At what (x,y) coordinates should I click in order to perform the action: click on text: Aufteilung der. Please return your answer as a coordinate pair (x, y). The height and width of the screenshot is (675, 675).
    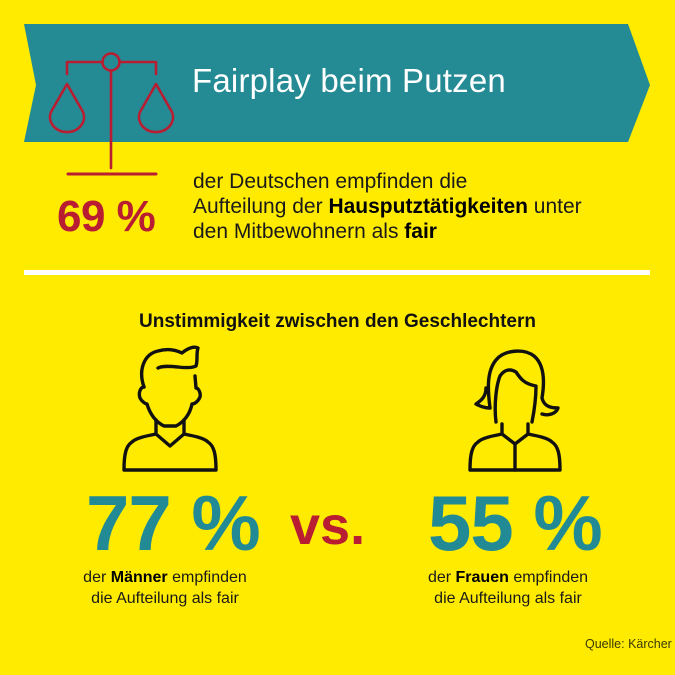
    Looking at the image, I should click on (261, 206).